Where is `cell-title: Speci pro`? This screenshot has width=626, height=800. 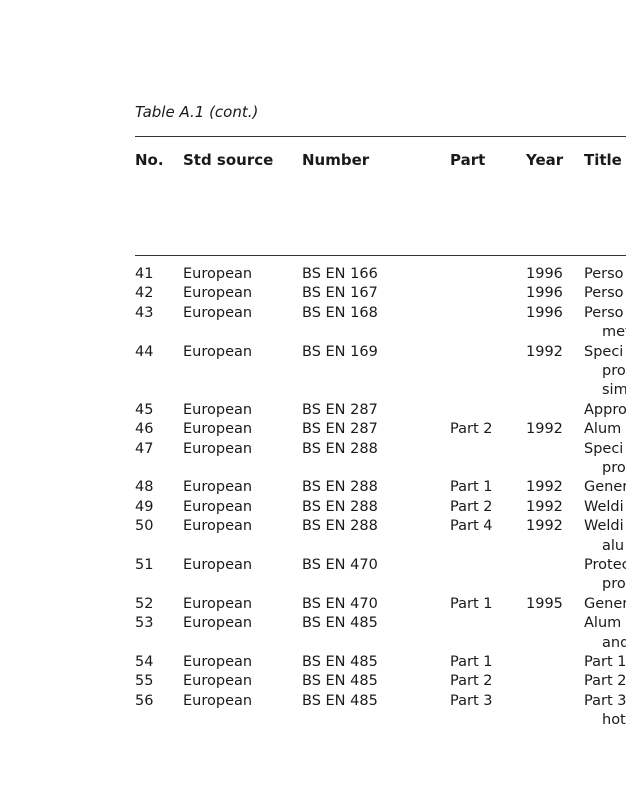
cell-title: Speci pro is located at coordinates (605, 459).